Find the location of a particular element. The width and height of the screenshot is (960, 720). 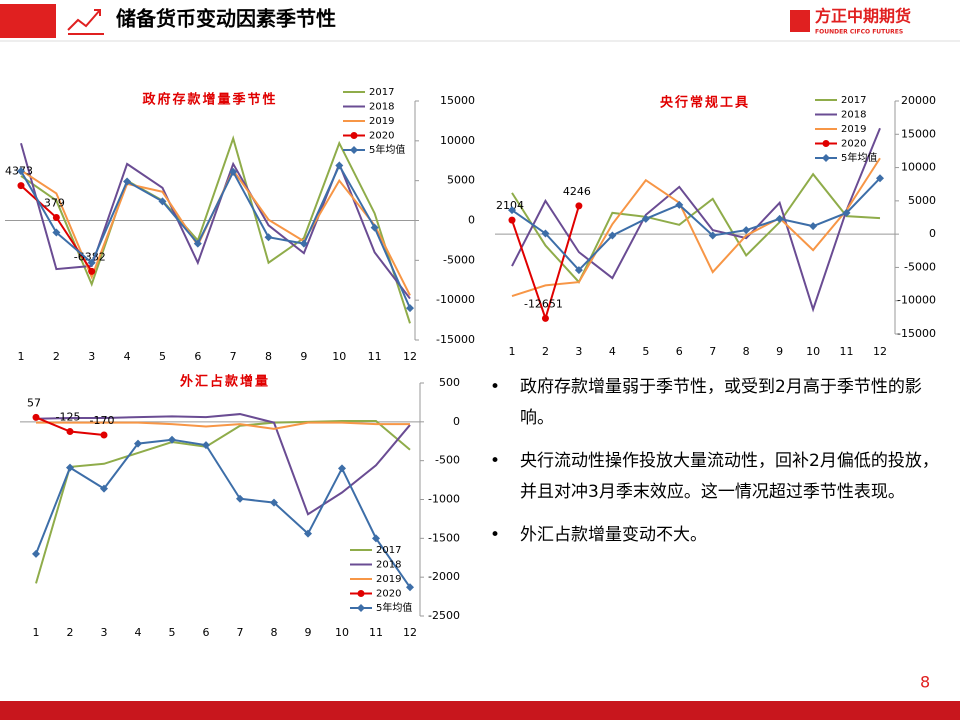

y-tick-label: 500 is located at coordinates (449, 382).